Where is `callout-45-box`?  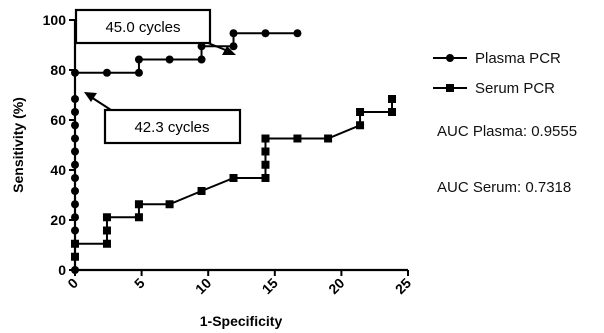
callout-45-box is located at coordinates (143, 26).